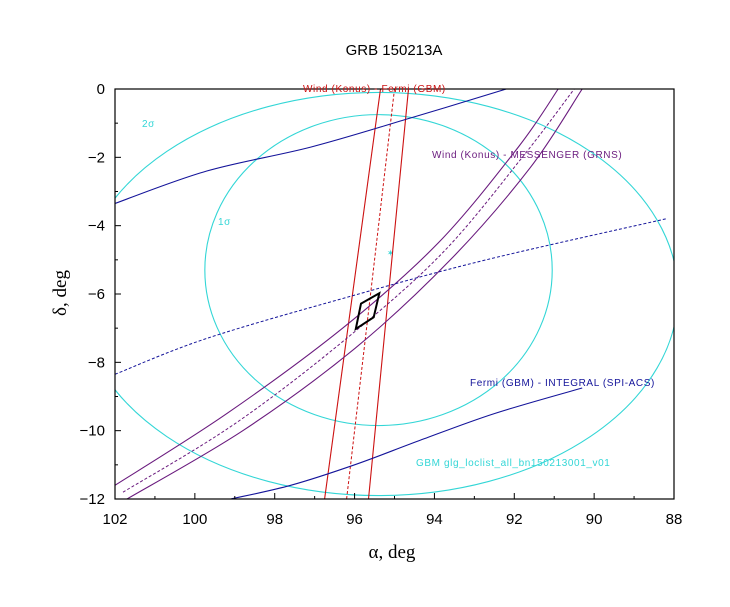 The height and width of the screenshot is (607, 730). I want to click on x-tick-label: 102, so click(114, 519).